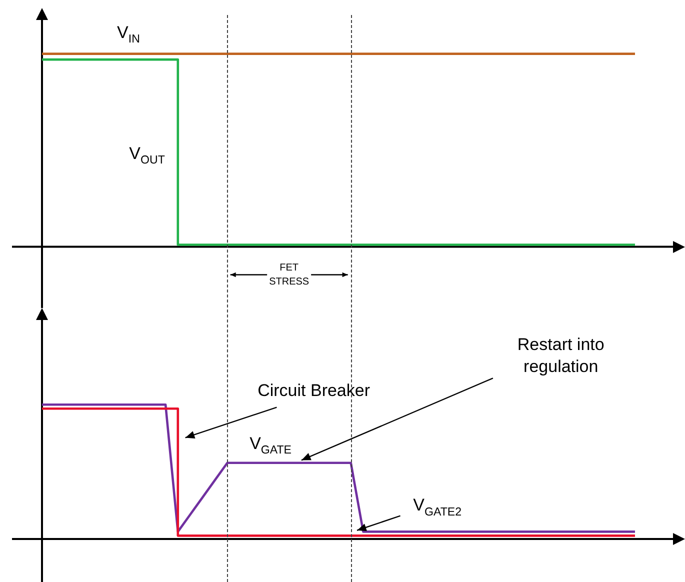 This screenshot has width=685, height=582. What do you see at coordinates (560, 355) in the screenshot?
I see `text: Restart into regulation` at bounding box center [560, 355].